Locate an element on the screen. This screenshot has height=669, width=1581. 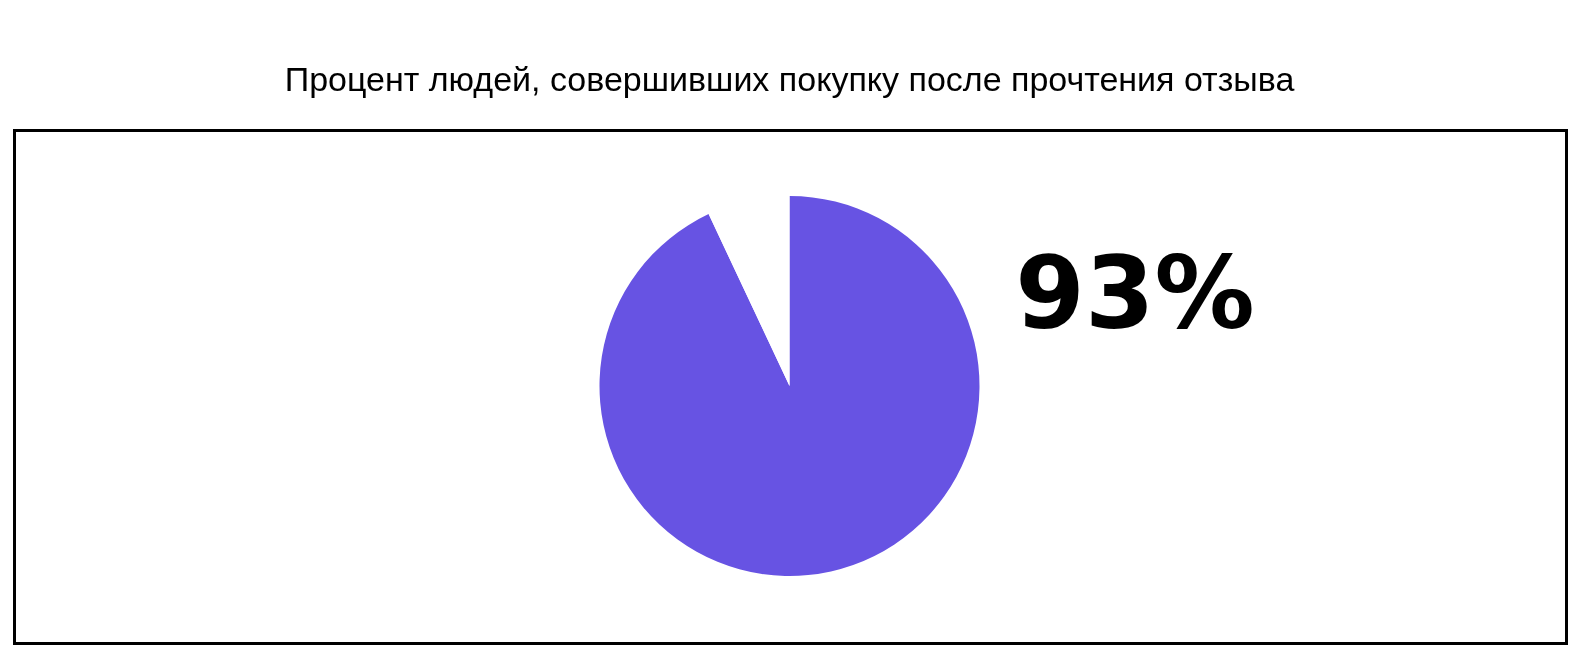
chart-title: Процент людей, совершивших покупку после прочтения отзыва is located at coordinates (789, 79).